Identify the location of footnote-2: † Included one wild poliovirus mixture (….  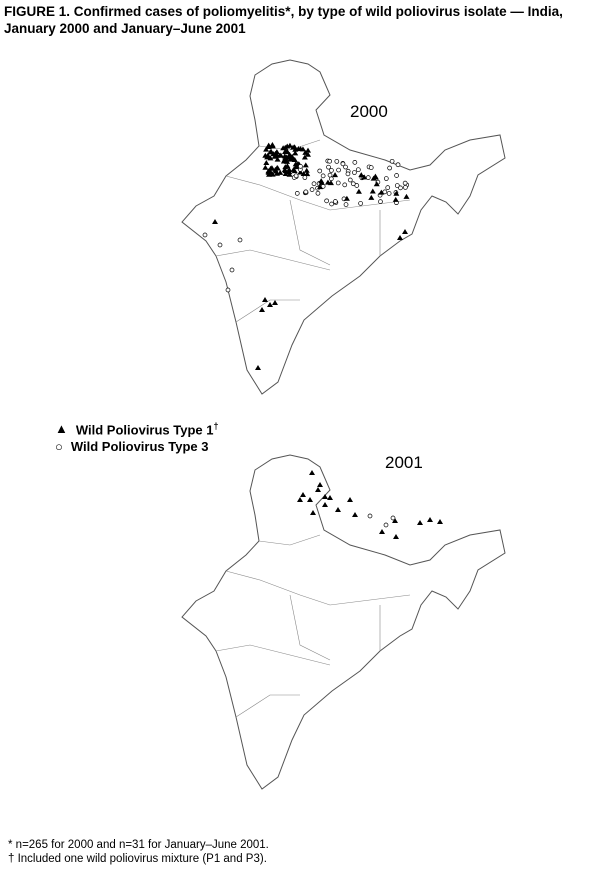
(137, 859).